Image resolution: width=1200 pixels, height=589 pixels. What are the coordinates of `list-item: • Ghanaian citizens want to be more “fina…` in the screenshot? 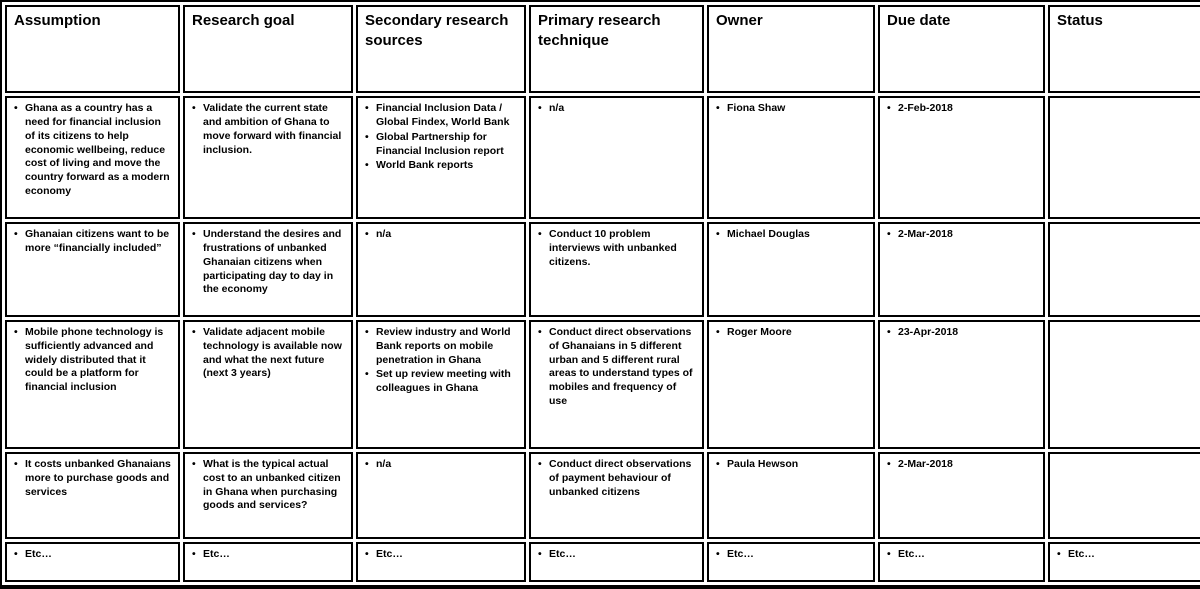 It's located at (93, 242).